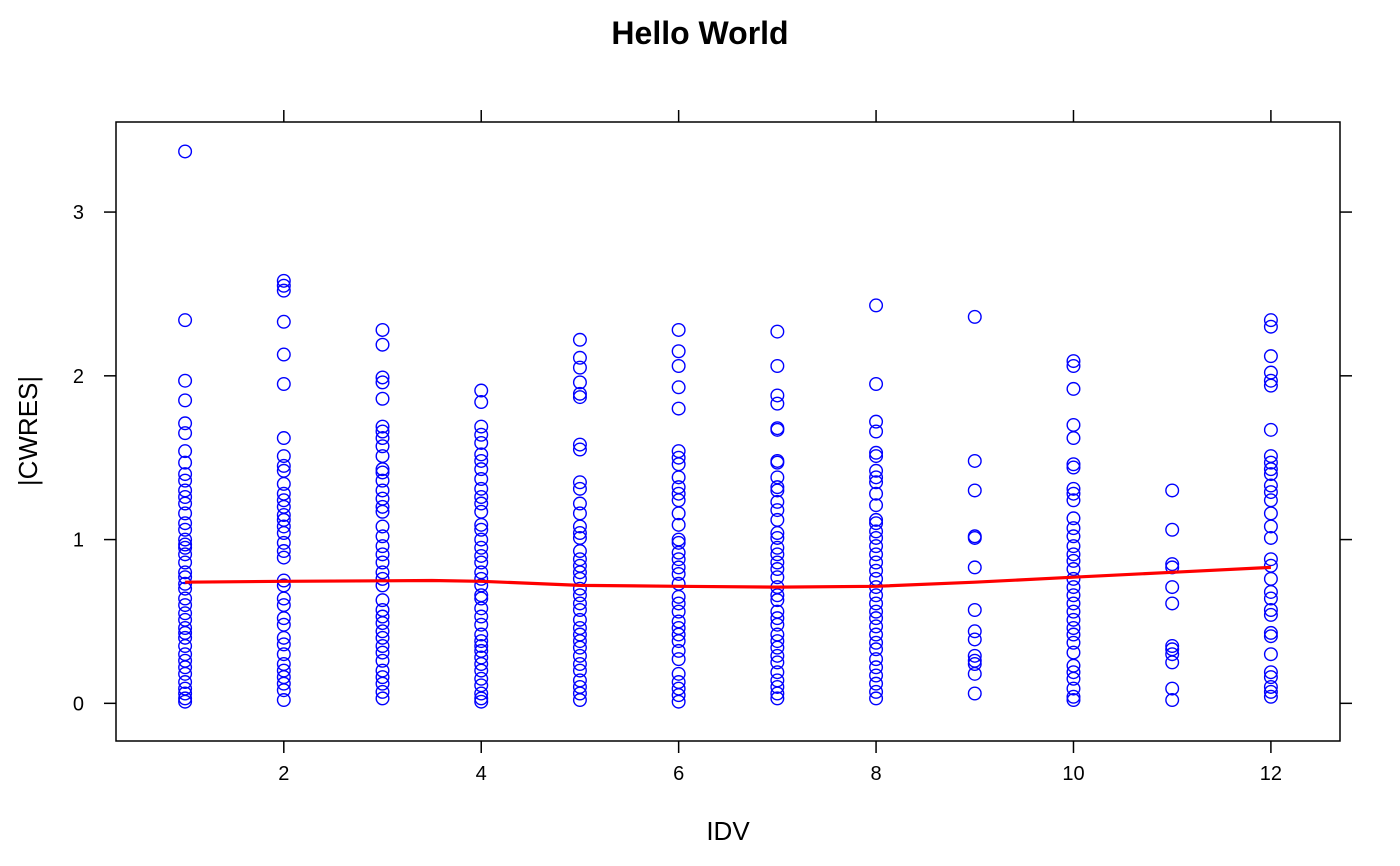  Describe the element at coordinates (876, 774) in the screenshot. I see `x-tick-label: 8` at that location.